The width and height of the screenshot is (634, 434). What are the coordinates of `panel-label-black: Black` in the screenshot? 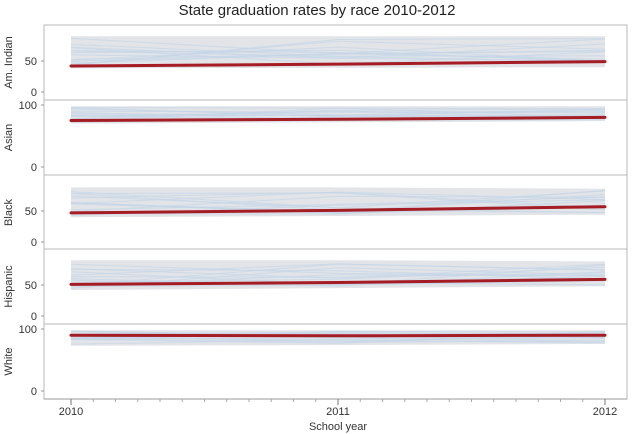 It's located at (9, 212).